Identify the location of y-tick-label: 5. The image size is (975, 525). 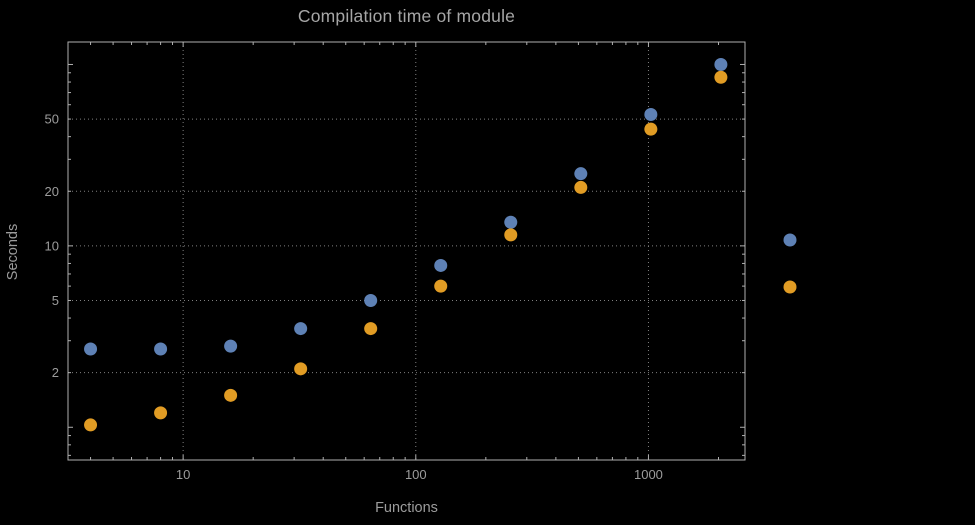
(55, 300).